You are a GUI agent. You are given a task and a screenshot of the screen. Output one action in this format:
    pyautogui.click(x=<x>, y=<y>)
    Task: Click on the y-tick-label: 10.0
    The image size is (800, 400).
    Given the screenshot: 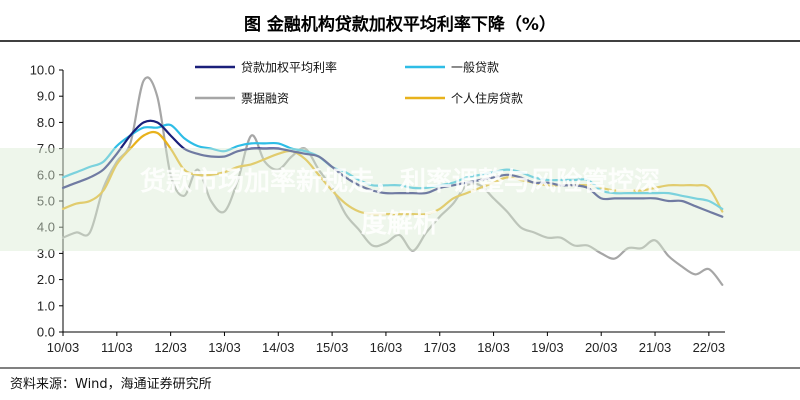 What is the action you would take?
    pyautogui.click(x=42, y=70)
    